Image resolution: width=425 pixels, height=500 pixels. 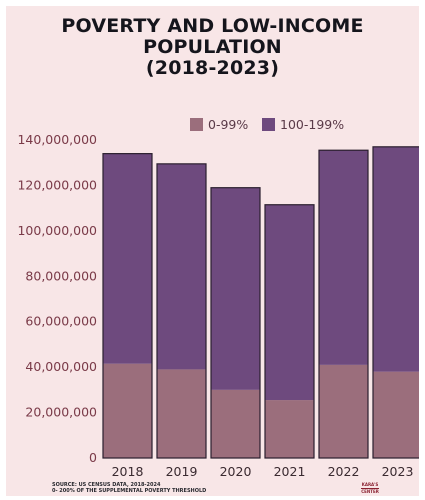 I want to click on title-line-3: (2018-2023), so click(x=212, y=68).